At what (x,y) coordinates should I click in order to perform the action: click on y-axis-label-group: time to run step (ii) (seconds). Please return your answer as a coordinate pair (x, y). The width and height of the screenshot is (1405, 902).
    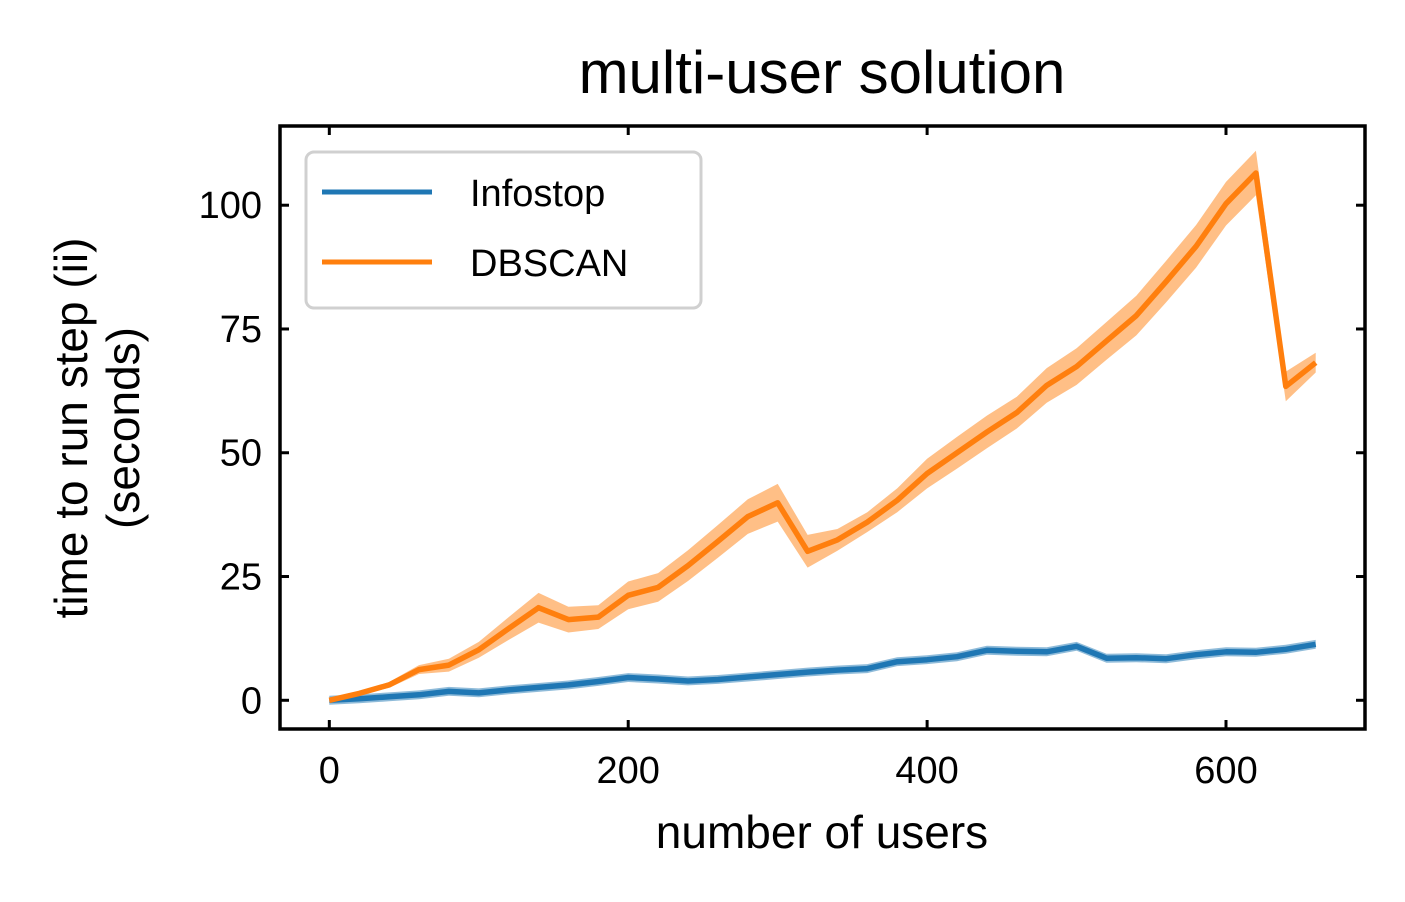
    Looking at the image, I should click on (97, 428).